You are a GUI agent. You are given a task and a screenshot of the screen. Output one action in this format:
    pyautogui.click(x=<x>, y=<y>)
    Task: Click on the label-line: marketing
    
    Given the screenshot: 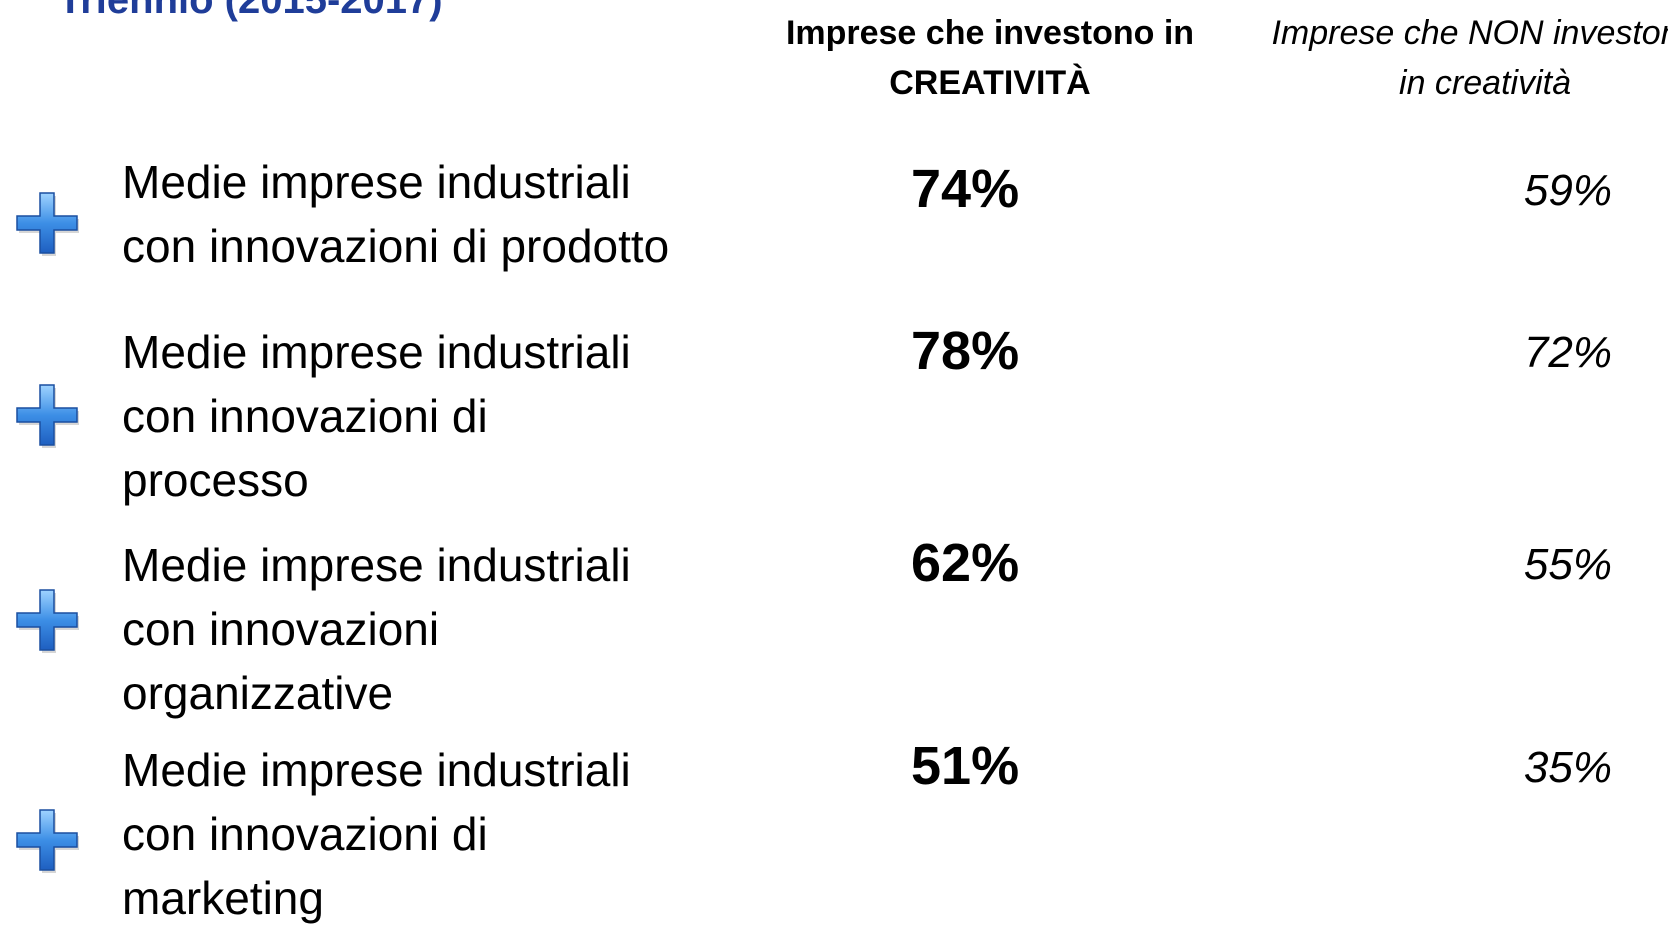 What is the action you would take?
    pyautogui.click(x=223, y=898)
    